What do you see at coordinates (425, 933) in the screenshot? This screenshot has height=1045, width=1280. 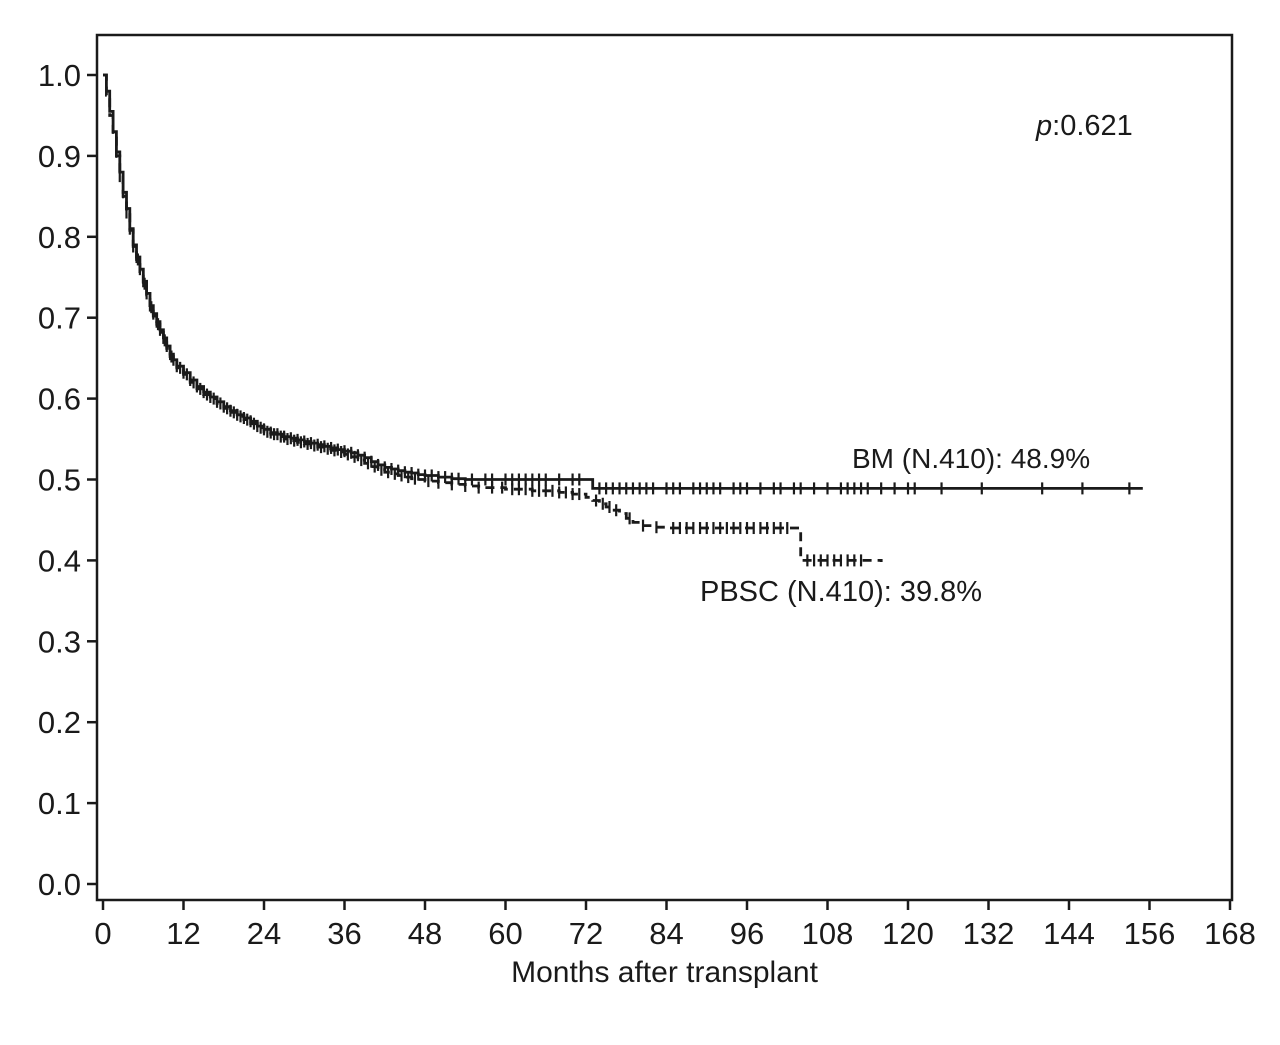 I see `x-axis-tick-label: 48` at bounding box center [425, 933].